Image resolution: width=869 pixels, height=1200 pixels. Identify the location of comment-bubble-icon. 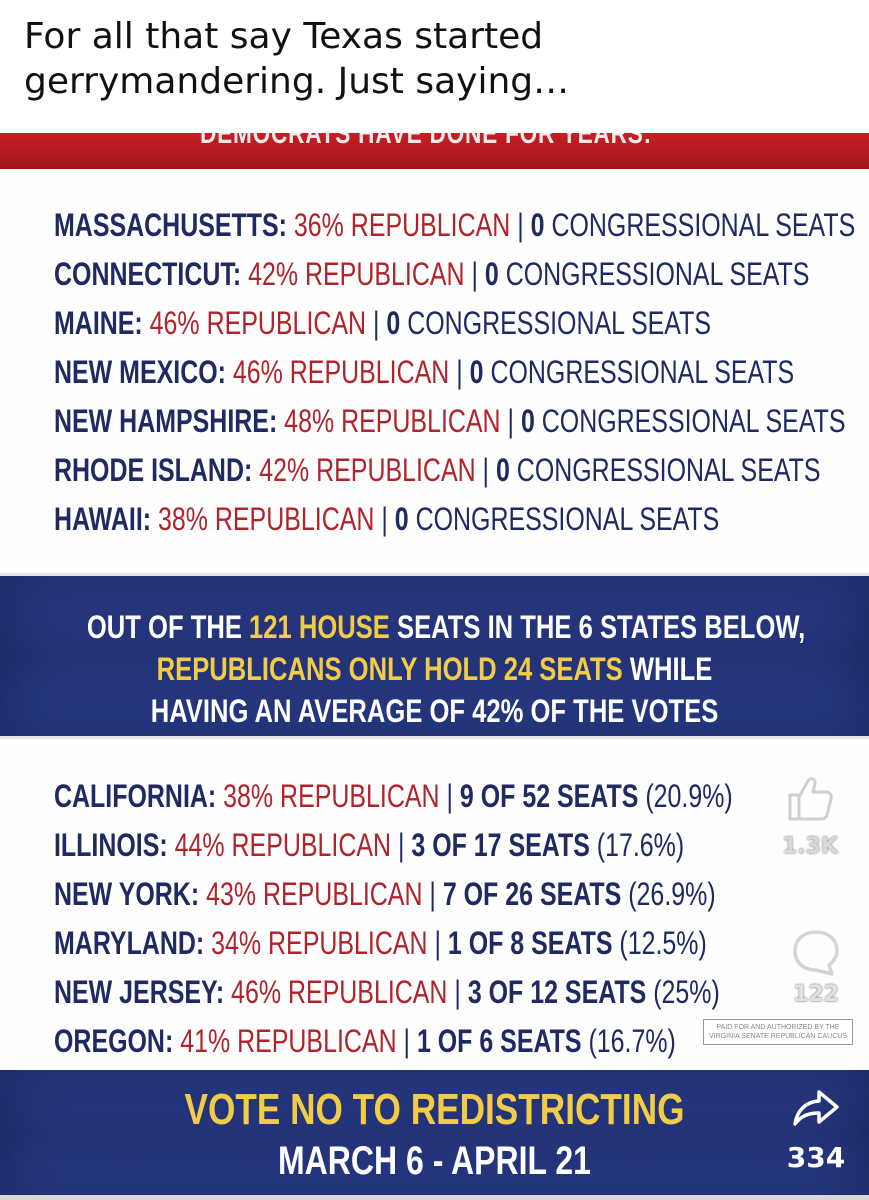
(816, 953).